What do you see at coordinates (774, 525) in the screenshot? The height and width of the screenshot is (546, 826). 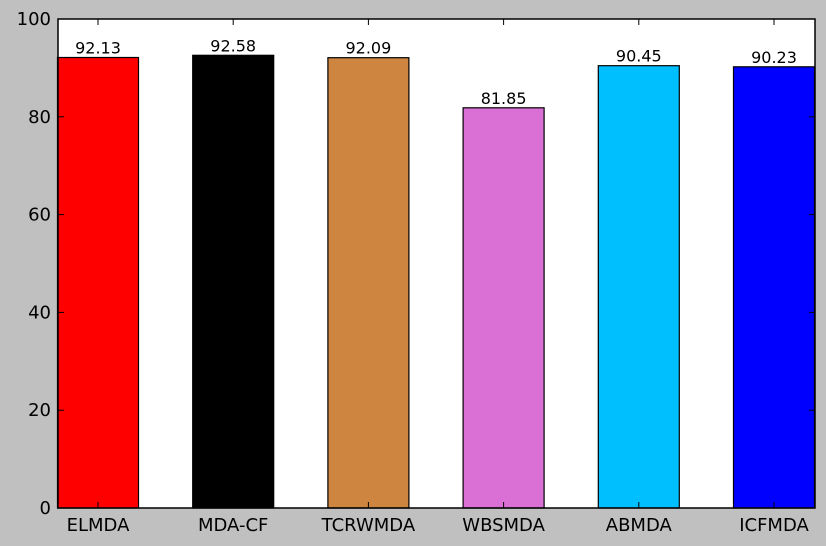 I see `x-tick-label-icfmda: ICFMDA` at bounding box center [774, 525].